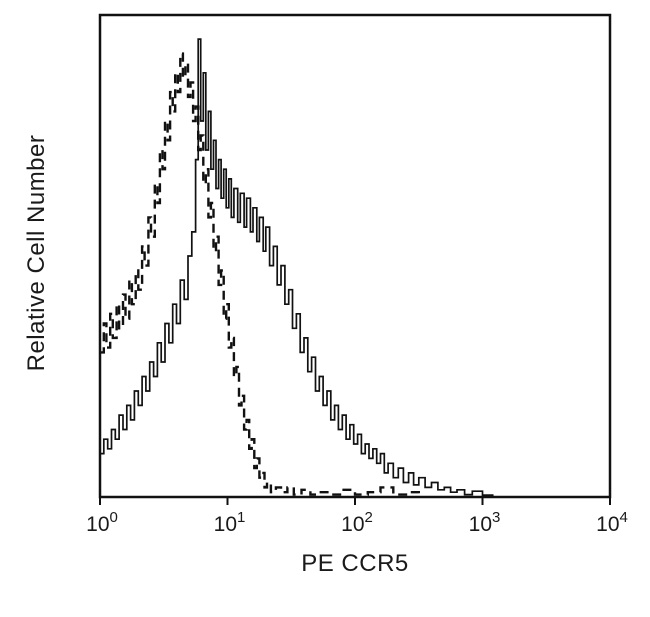  I want to click on x-tick-label-1: 10¹, so click(230, 522).